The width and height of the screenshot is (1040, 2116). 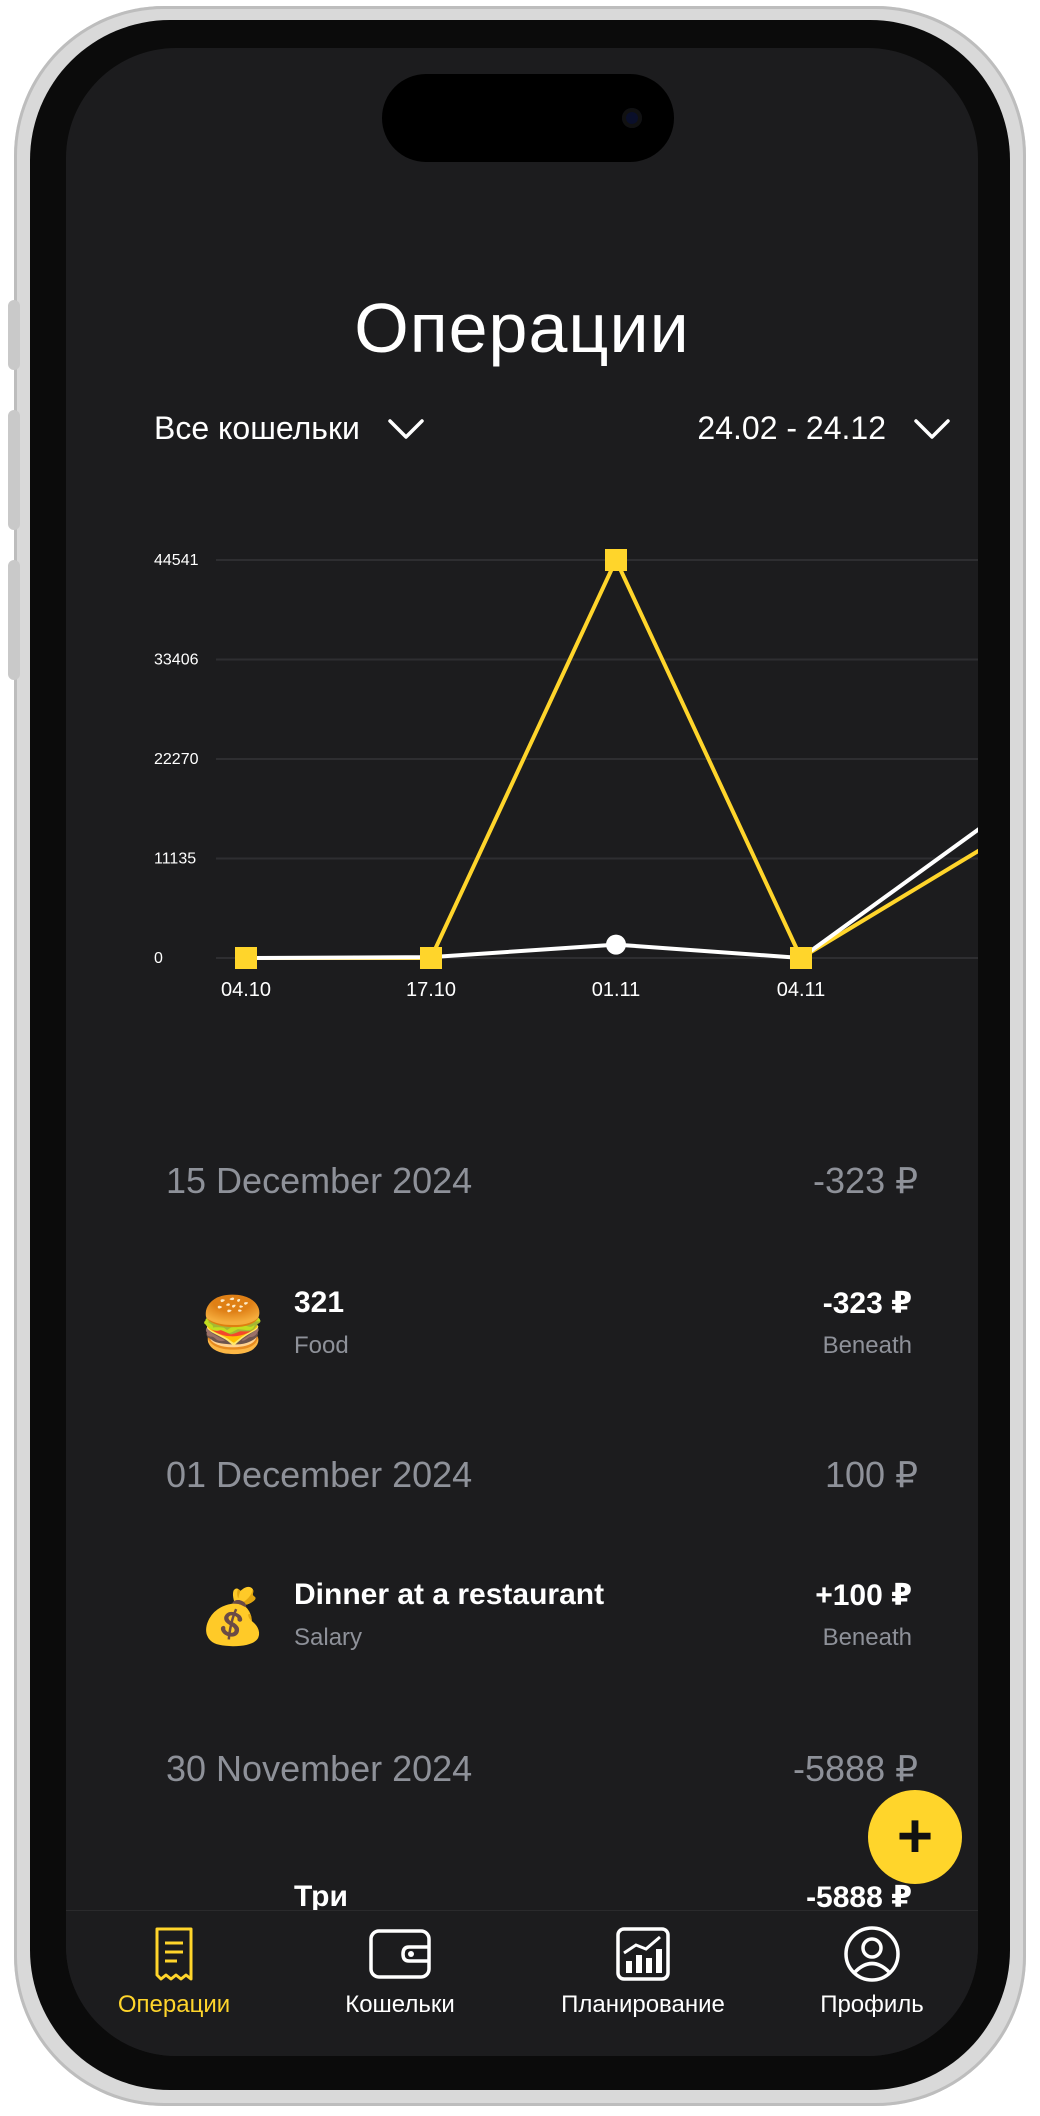 What do you see at coordinates (14, 470) in the screenshot?
I see `volume-up-button` at bounding box center [14, 470].